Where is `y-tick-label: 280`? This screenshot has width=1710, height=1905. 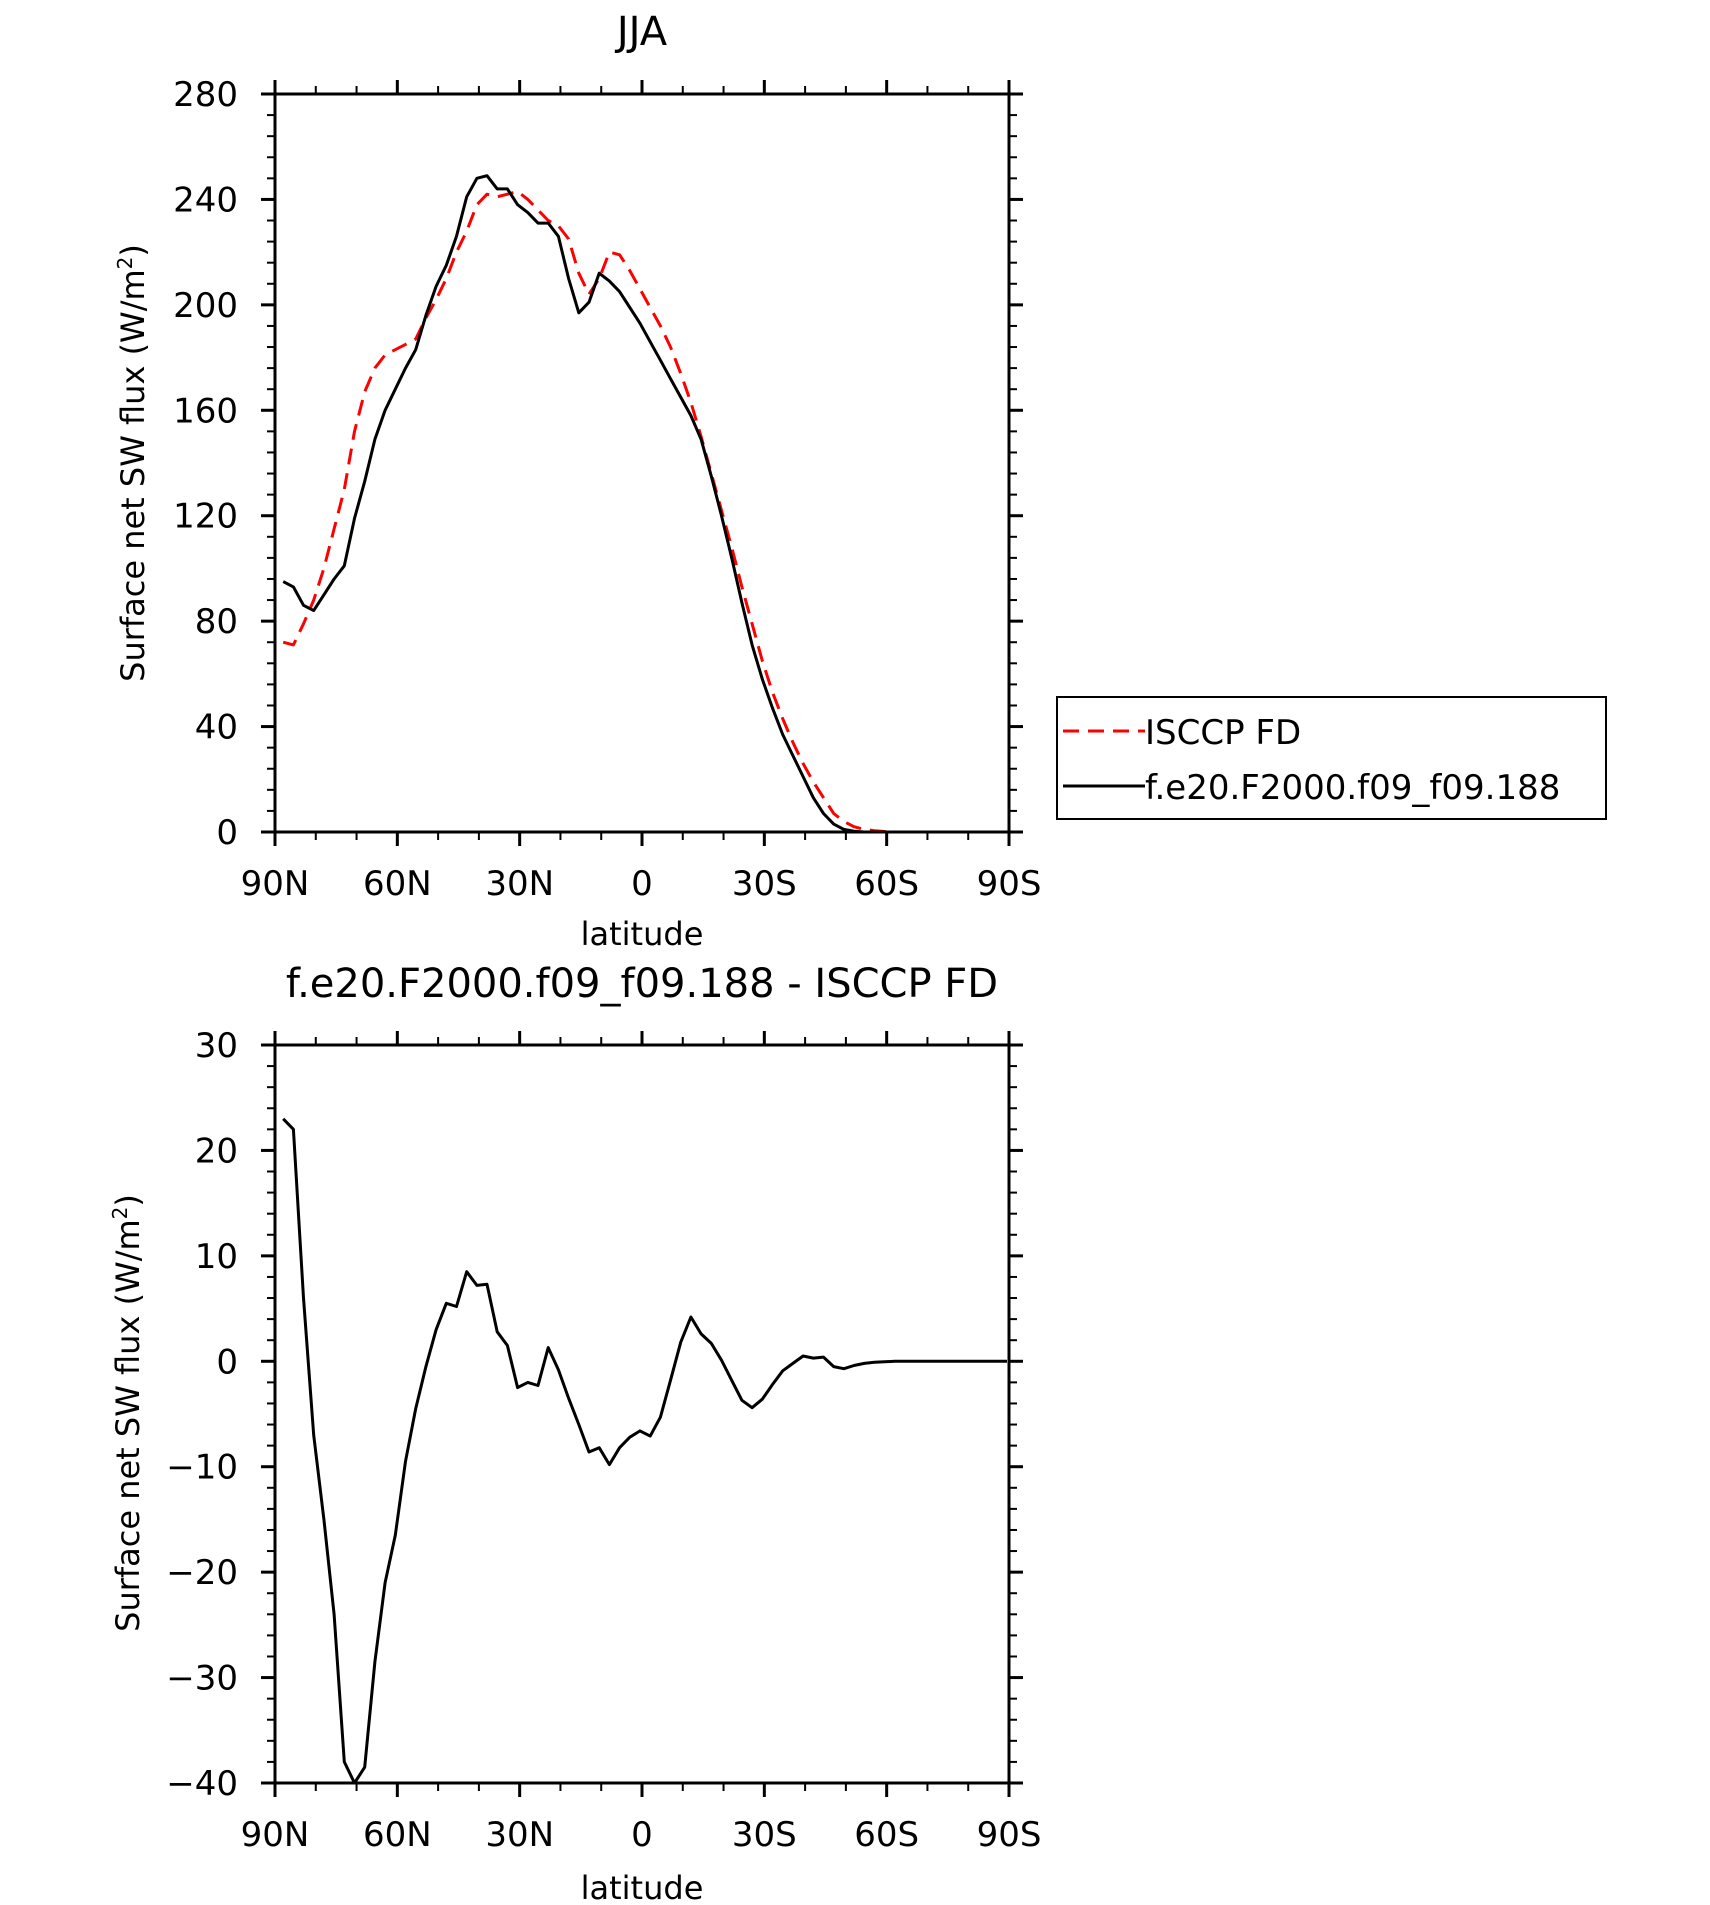
y-tick-label: 280 is located at coordinates (205, 95).